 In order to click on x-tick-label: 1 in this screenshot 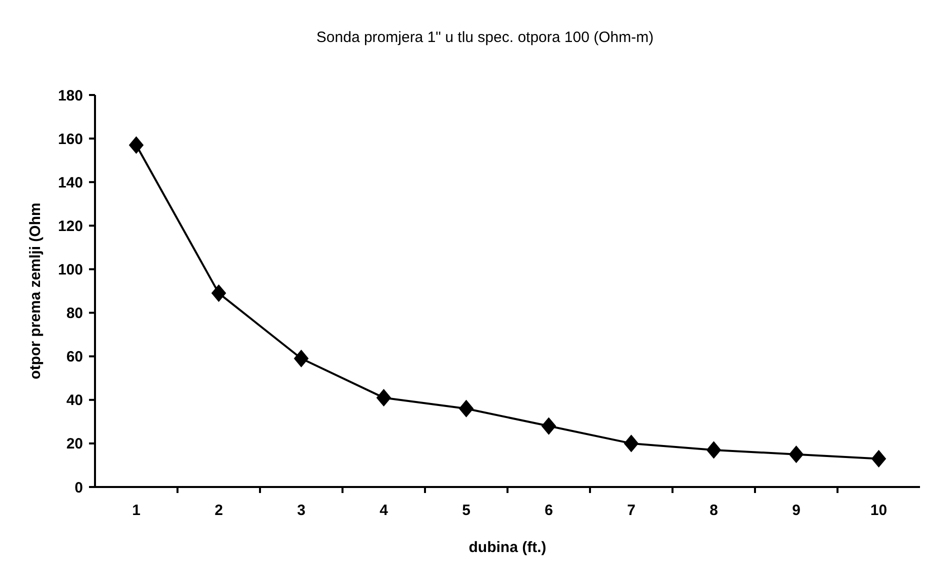, I will do `click(136, 510)`.